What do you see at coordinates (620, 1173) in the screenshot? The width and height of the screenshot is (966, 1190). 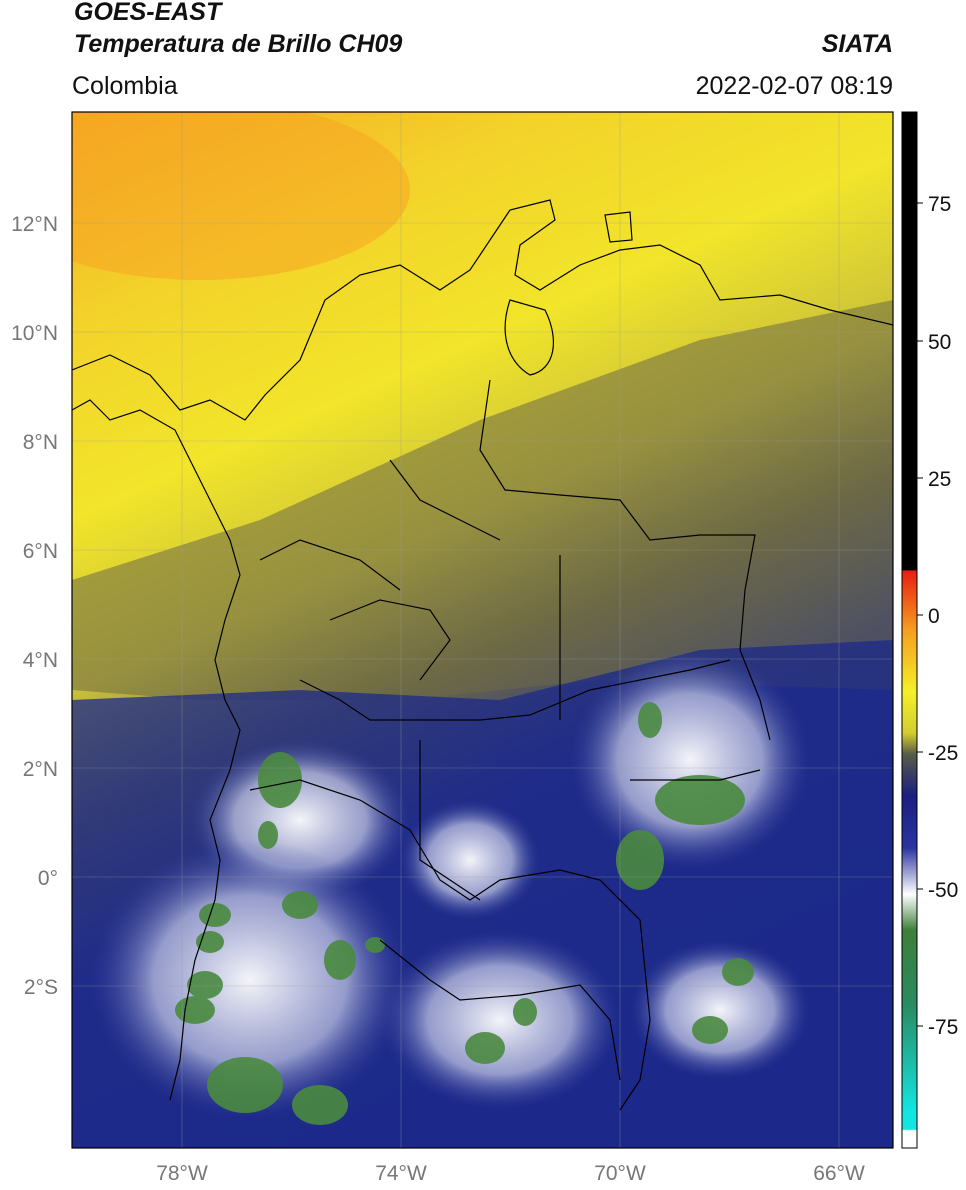 I see `lon-tick-label: 70°W` at bounding box center [620, 1173].